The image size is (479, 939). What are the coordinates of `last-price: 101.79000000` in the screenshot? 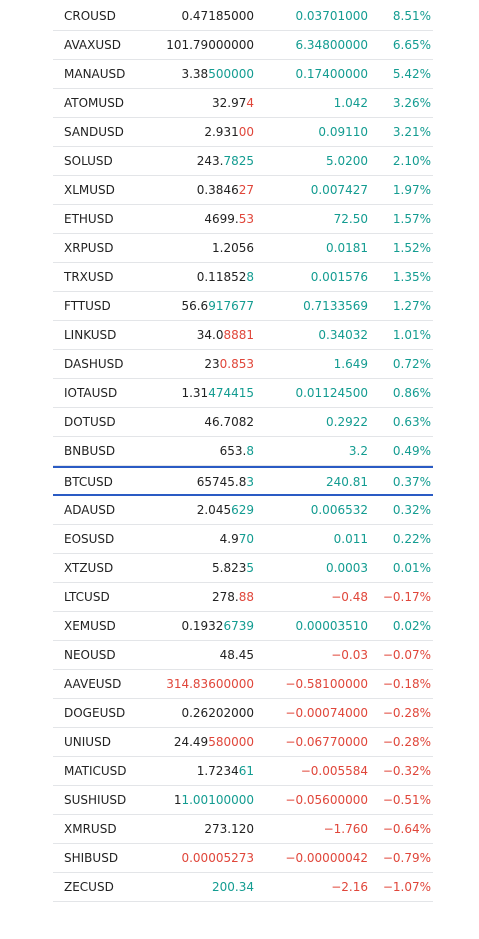 It's located at (210, 45).